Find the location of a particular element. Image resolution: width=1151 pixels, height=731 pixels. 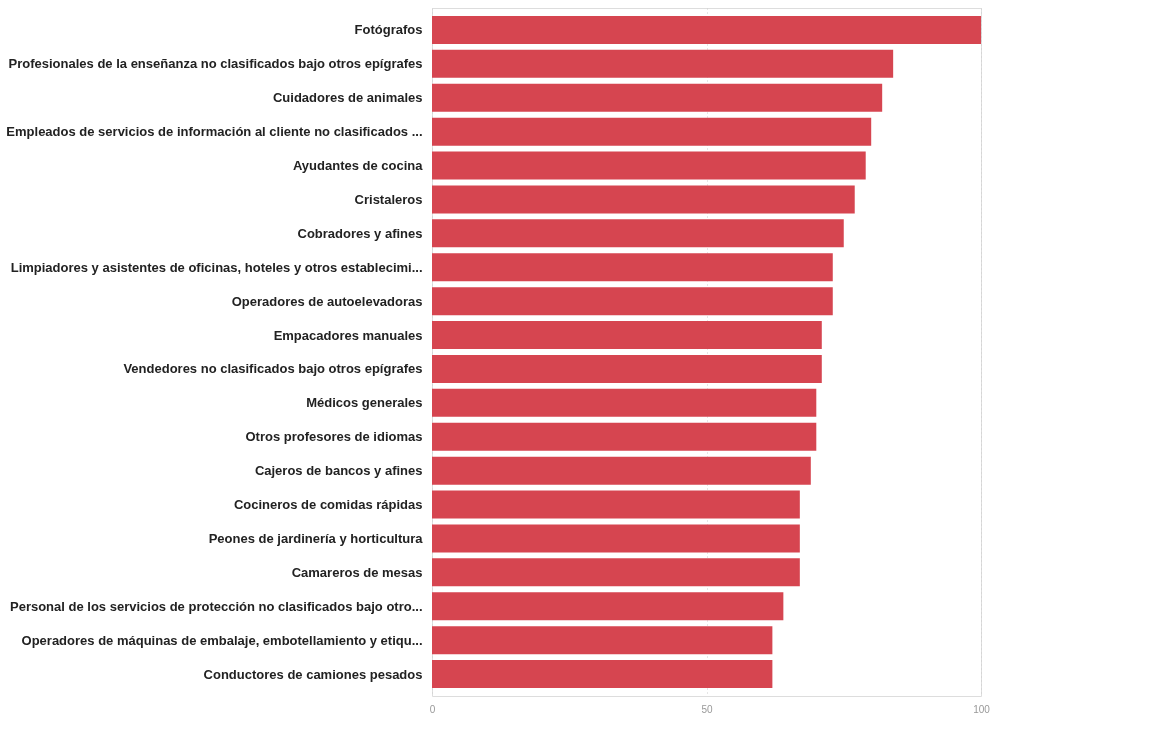

y-tick-label: Cocineros de comidas rápidas is located at coordinates (328, 505).